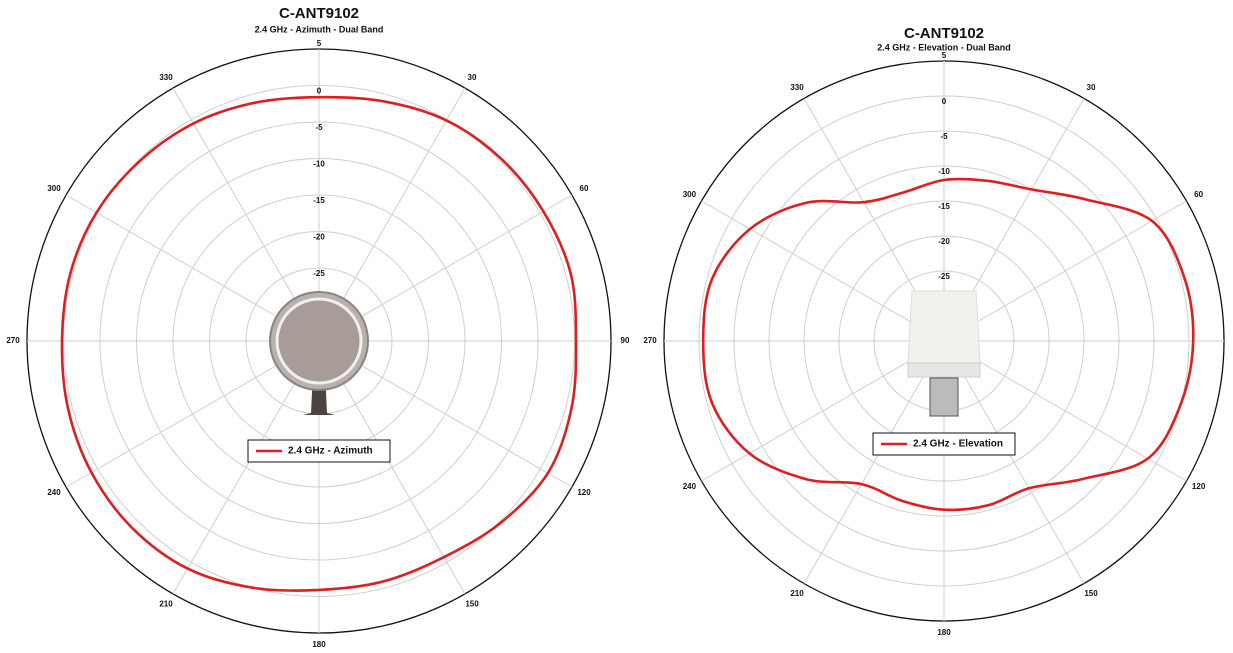 The width and height of the screenshot is (1233, 653). What do you see at coordinates (944, 47) in the screenshot?
I see `chart-subtitle: 2.4 GHz - Elevation - Dual Band` at bounding box center [944, 47].